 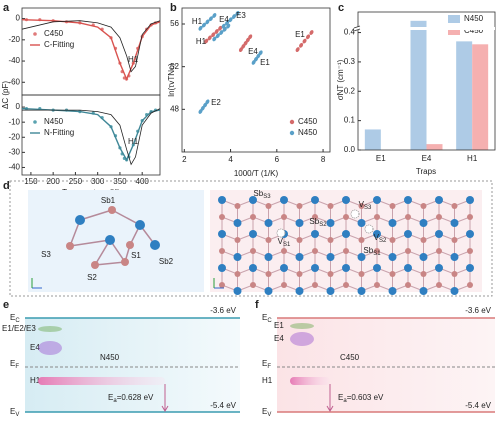 I want to click on band-value: -5.4 eV, so click(x=478, y=405).